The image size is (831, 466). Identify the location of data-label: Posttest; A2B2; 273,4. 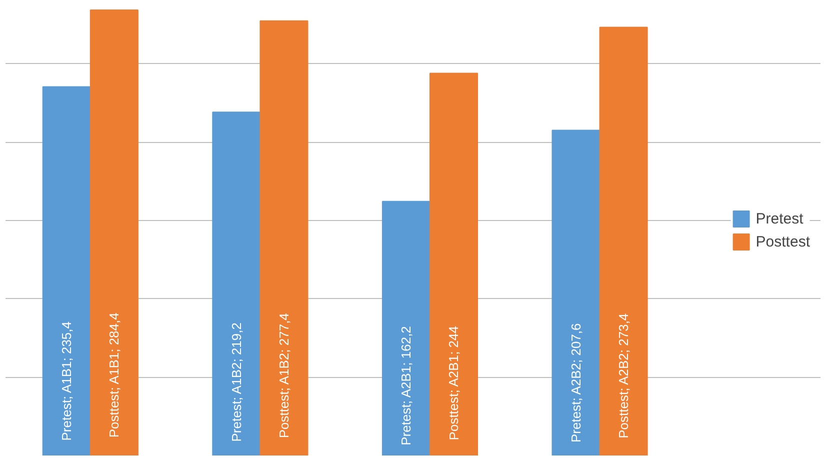
(624, 375).